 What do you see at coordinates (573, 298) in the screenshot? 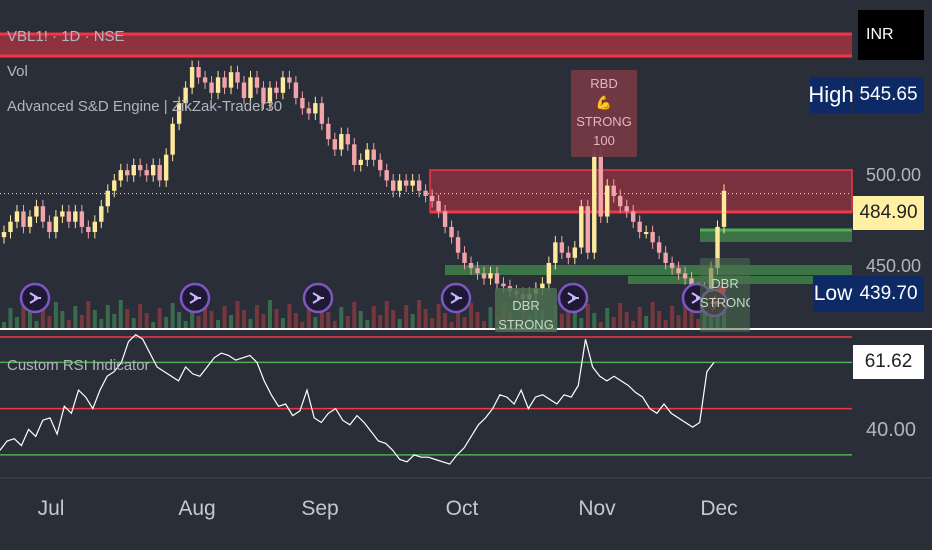
I see `signal-arrow-icon` at bounding box center [573, 298].